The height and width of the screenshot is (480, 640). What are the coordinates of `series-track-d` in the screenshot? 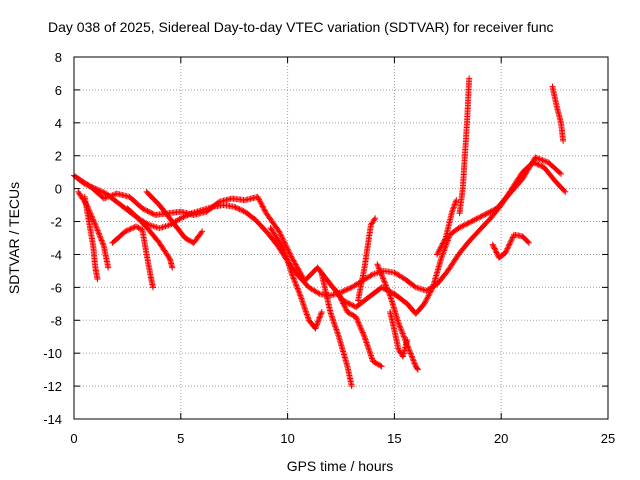 It's located at (93, 229).